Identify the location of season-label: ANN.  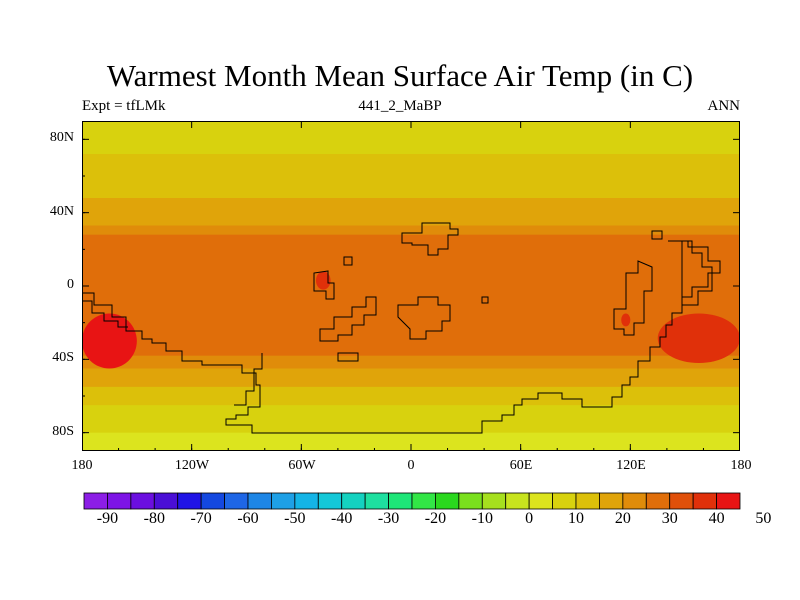
(724, 106).